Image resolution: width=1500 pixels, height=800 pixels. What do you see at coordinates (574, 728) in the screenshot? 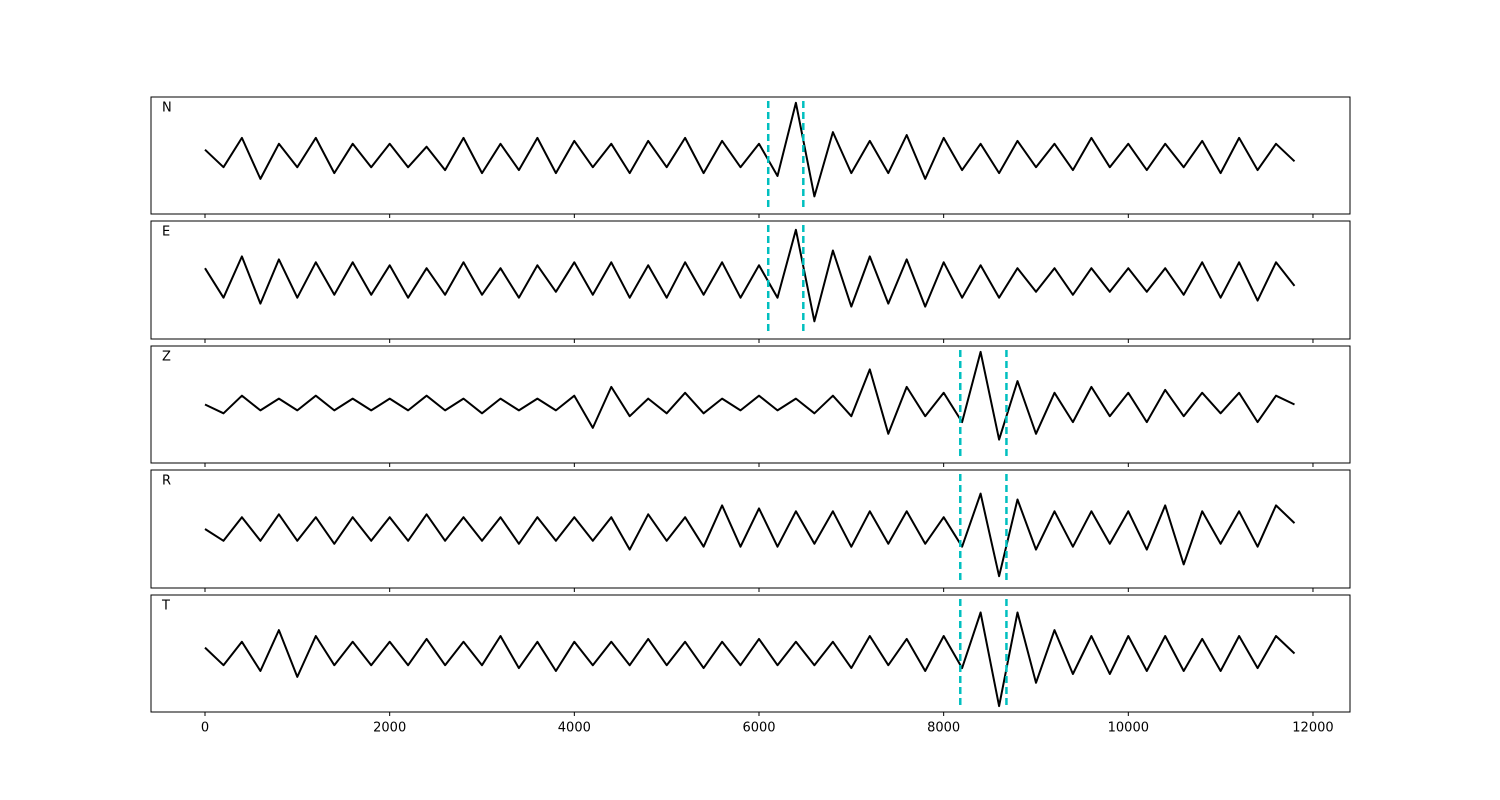
I see `x-tick-label: 4000` at bounding box center [574, 728].